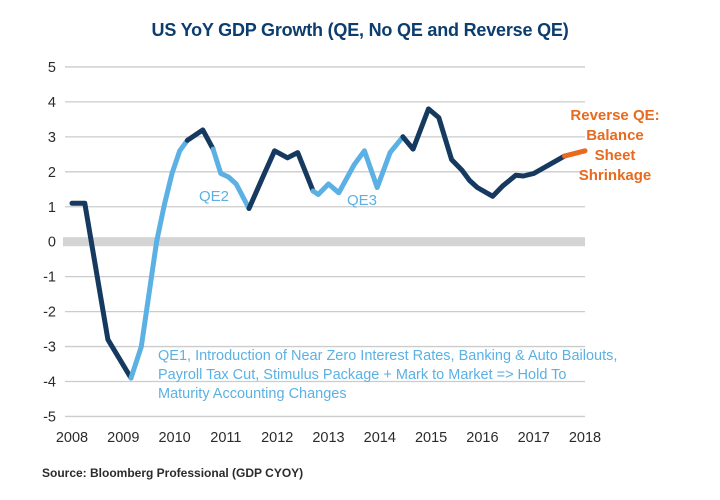  Describe the element at coordinates (324, 242) in the screenshot. I see `zero-line-band` at that location.